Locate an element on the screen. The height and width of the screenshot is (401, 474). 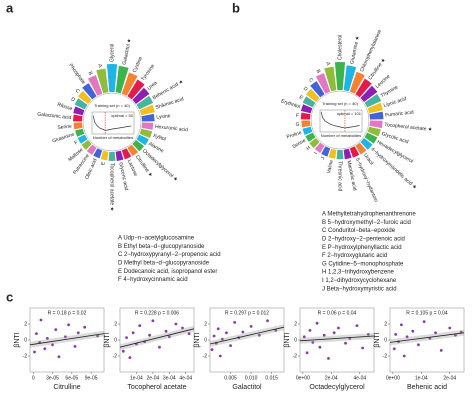
legend-entry: G Cytidine−5−monophosphate is located at coordinates (363, 264).